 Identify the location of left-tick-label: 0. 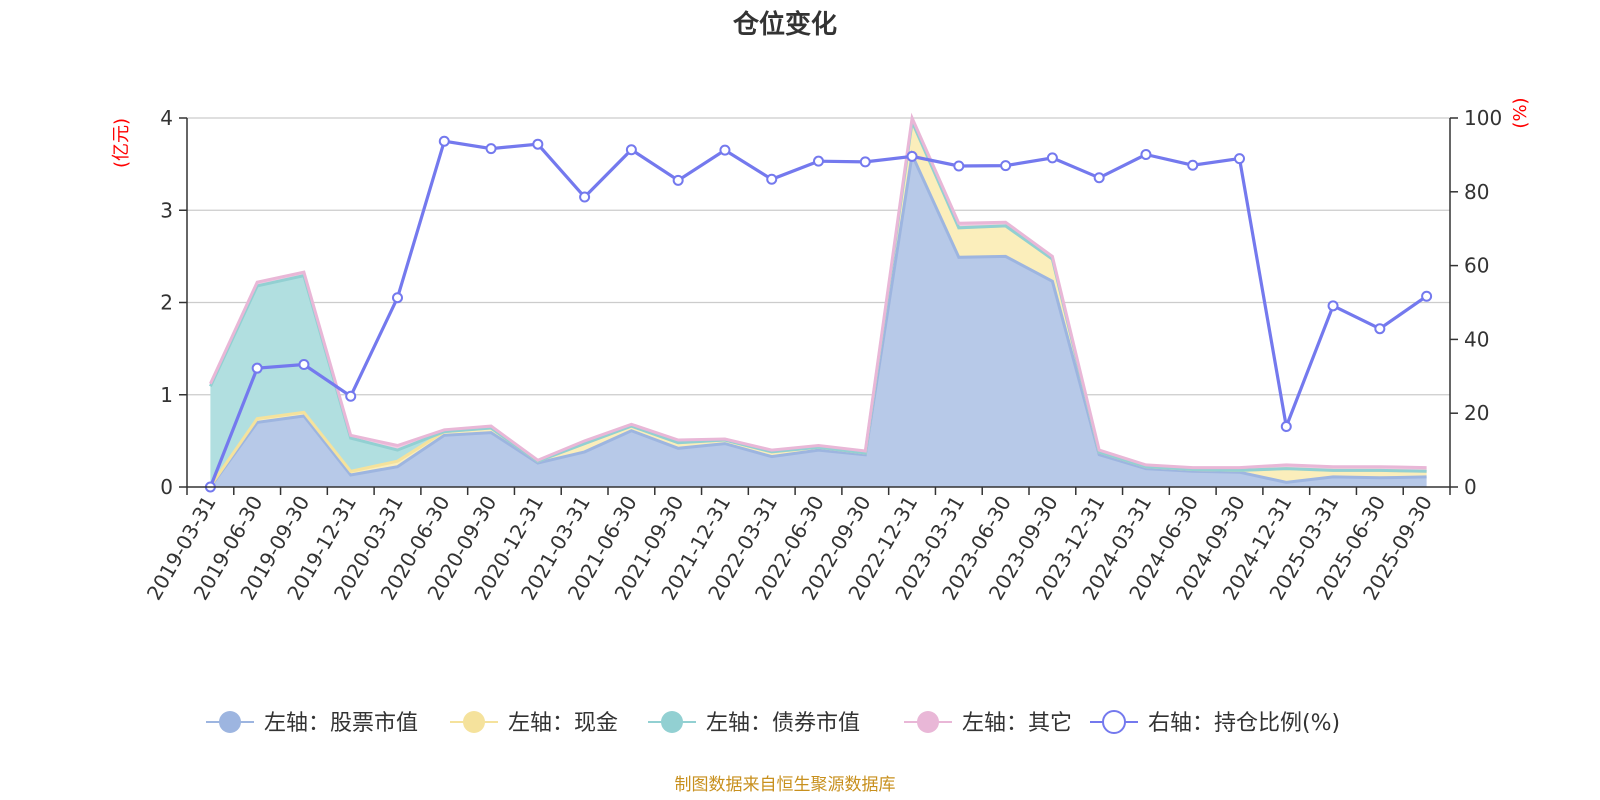
(166, 487).